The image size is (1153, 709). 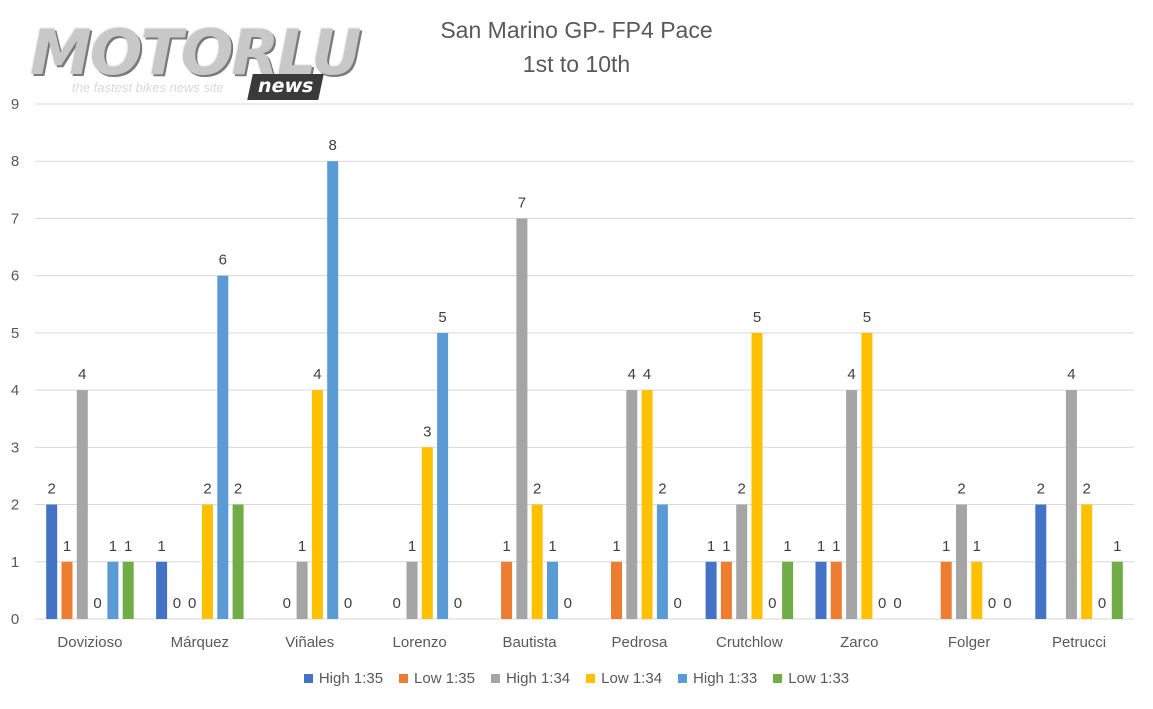 What do you see at coordinates (148, 87) in the screenshot?
I see `logo-tagline: the fastest bikes news site` at bounding box center [148, 87].